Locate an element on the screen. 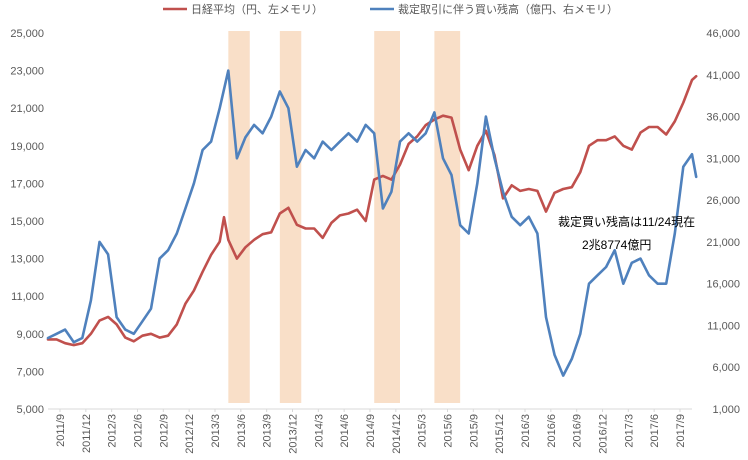 This screenshot has height=460, width=748. right-axis-tick-label: 21,000 is located at coordinates (723, 243).